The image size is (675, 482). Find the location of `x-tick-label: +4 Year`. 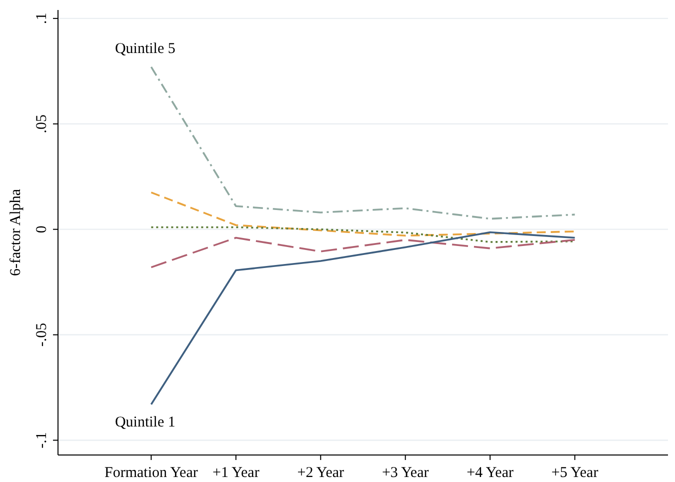

x-tick-label: +4 Year is located at coordinates (490, 473).